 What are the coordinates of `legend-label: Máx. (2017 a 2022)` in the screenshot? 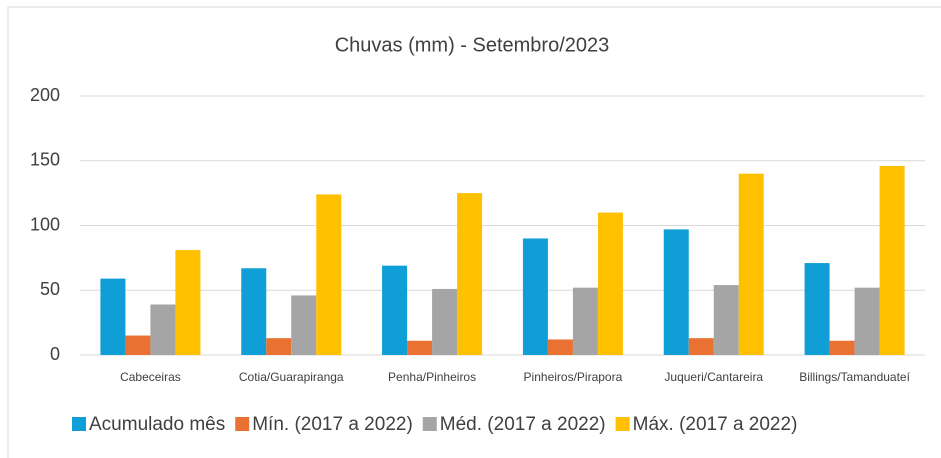 It's located at (715, 424).